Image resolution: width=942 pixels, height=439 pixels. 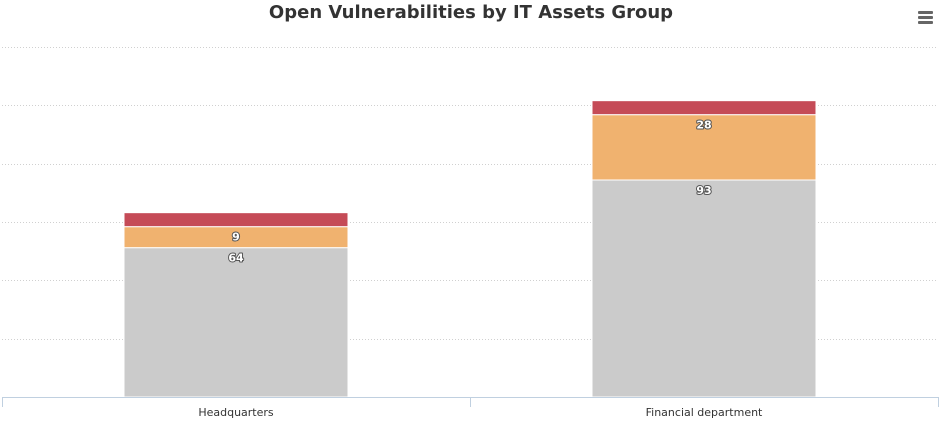 I want to click on hamburger-menu-icon, so click(x=926, y=17).